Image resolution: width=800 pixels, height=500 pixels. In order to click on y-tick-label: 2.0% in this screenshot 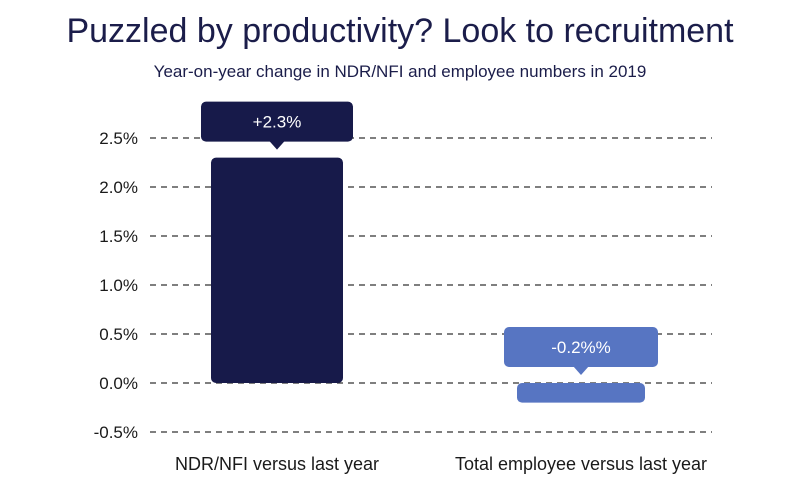, I will do `click(118, 187)`.